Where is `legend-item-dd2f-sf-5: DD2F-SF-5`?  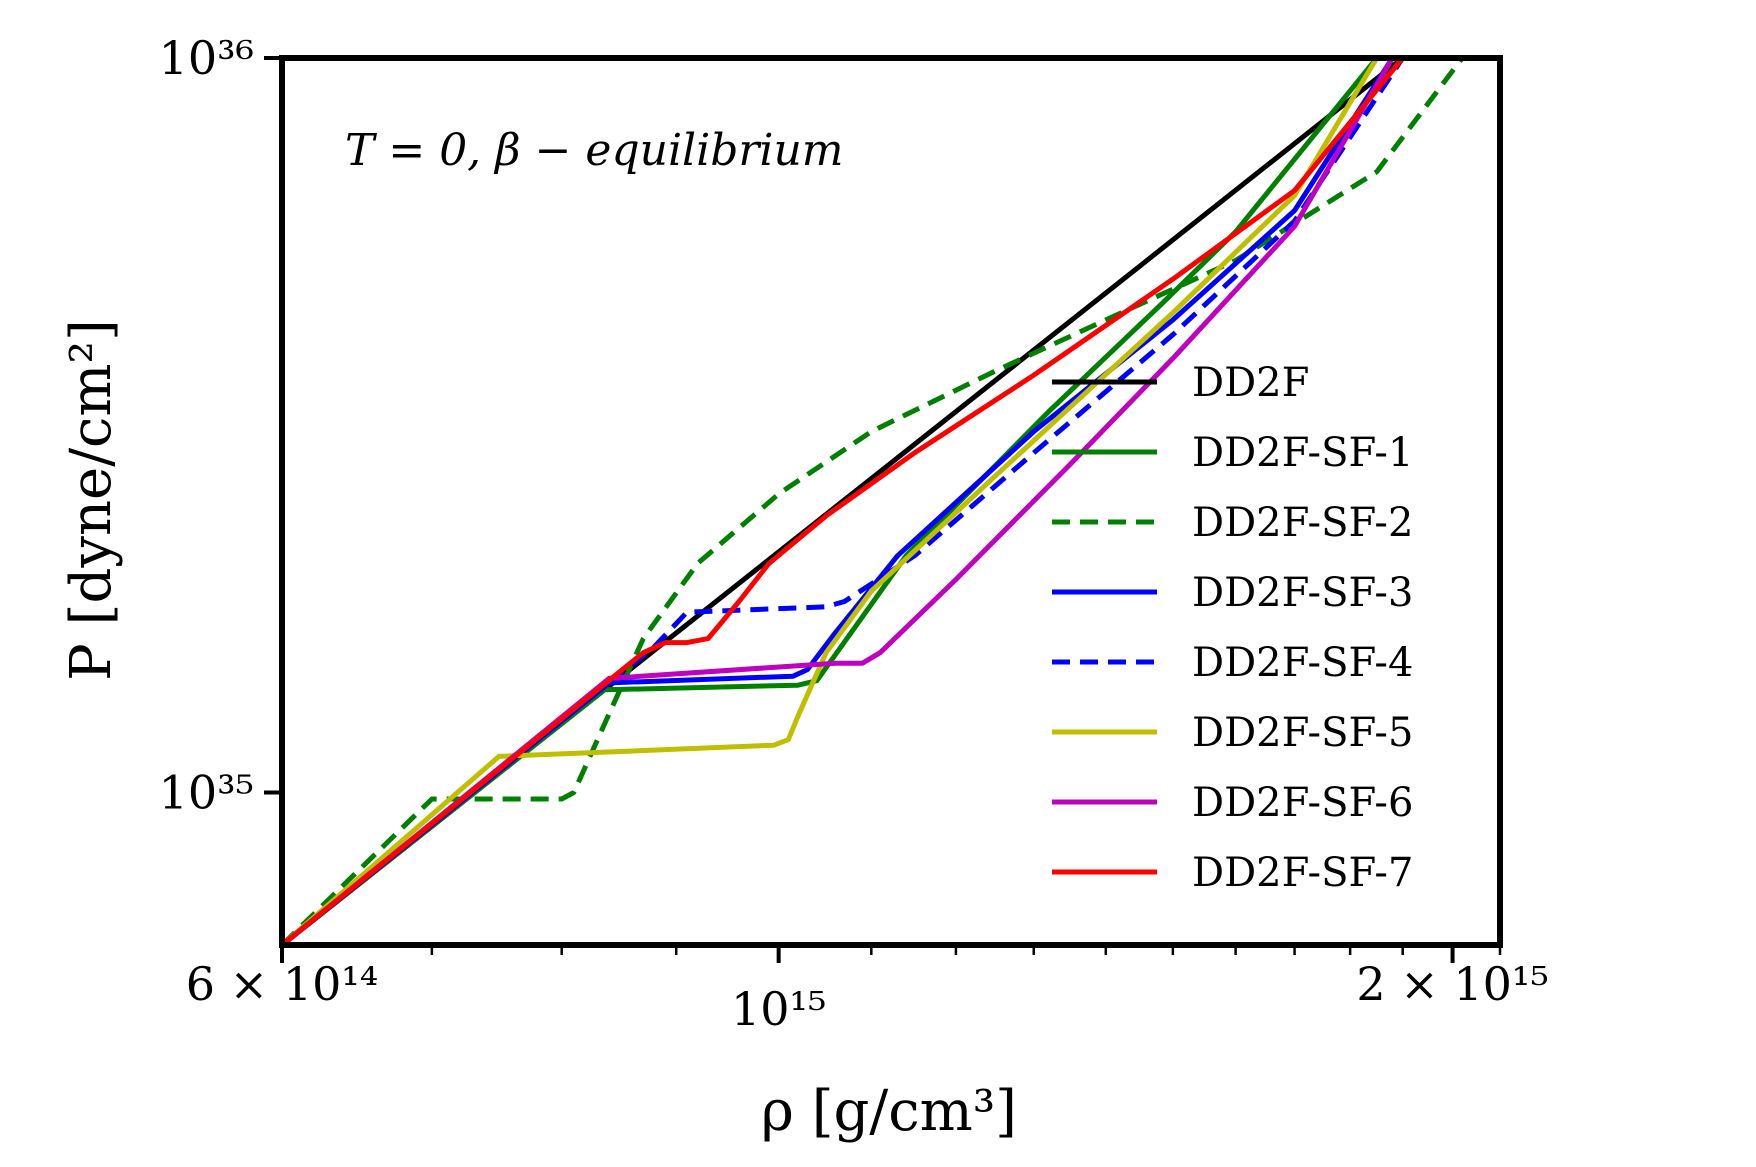
legend-item-dd2f-sf-5: DD2F-SF-5 is located at coordinates (1232, 733).